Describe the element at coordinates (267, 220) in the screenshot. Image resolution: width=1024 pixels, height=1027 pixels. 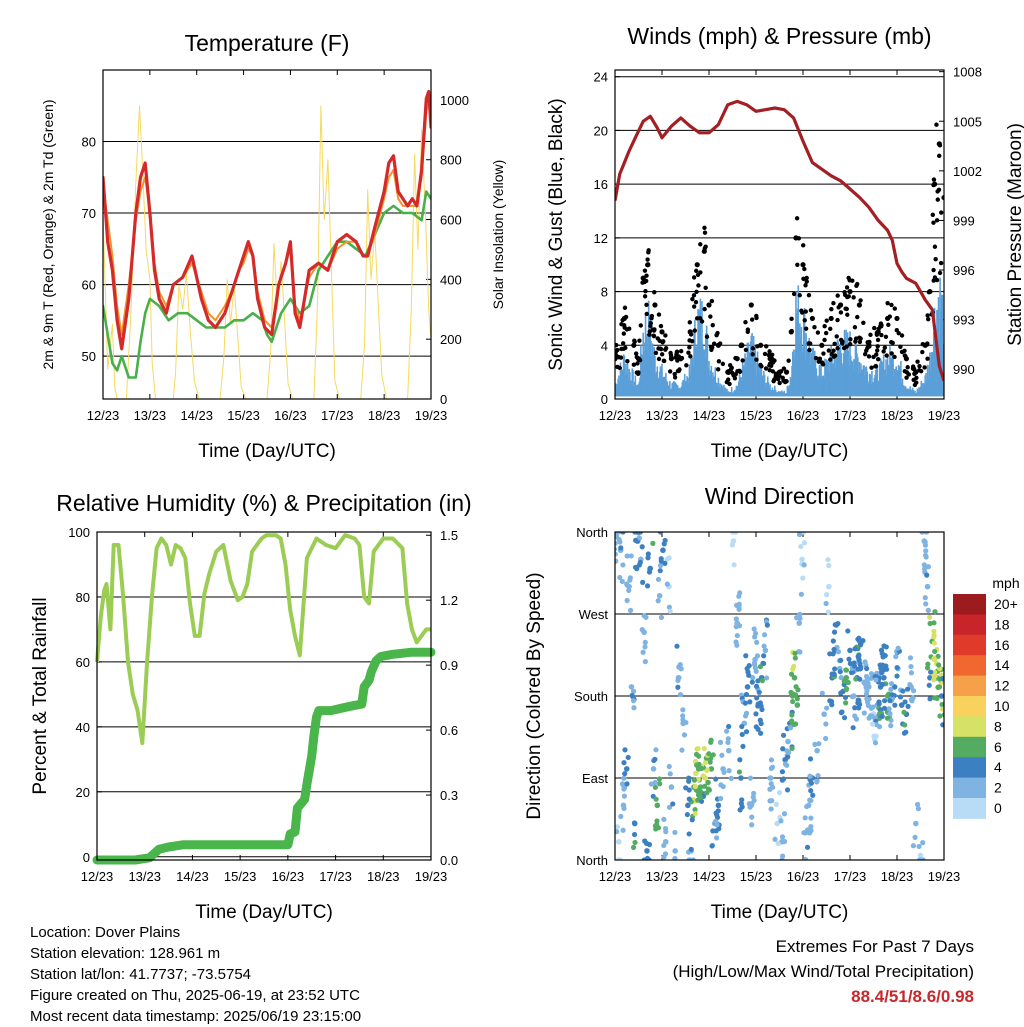
I see `series-line-2m-t` at that location.